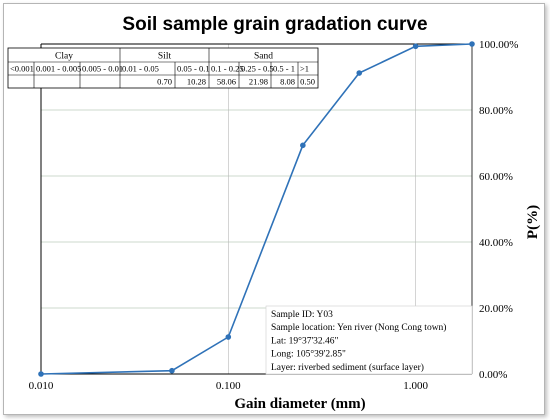  What do you see at coordinates (257, 69) in the screenshot?
I see `table-range-cell: 0.25 - 0.5` at bounding box center [257, 69].